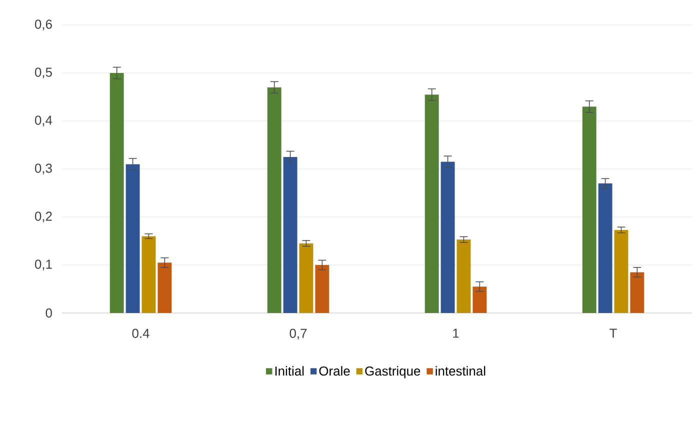 The height and width of the screenshot is (423, 699). Describe the element at coordinates (334, 371) in the screenshot. I see `legend-label: Orale` at that location.